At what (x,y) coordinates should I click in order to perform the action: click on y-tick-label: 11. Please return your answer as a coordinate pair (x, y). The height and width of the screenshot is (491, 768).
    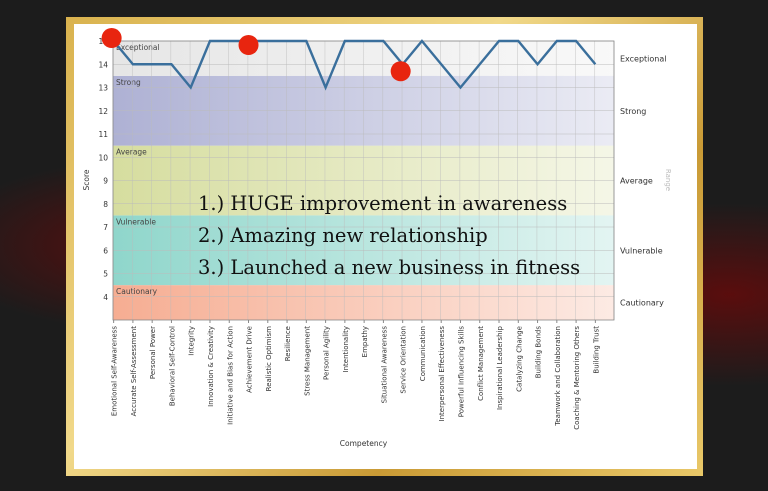
    Looking at the image, I should click on (103, 134).